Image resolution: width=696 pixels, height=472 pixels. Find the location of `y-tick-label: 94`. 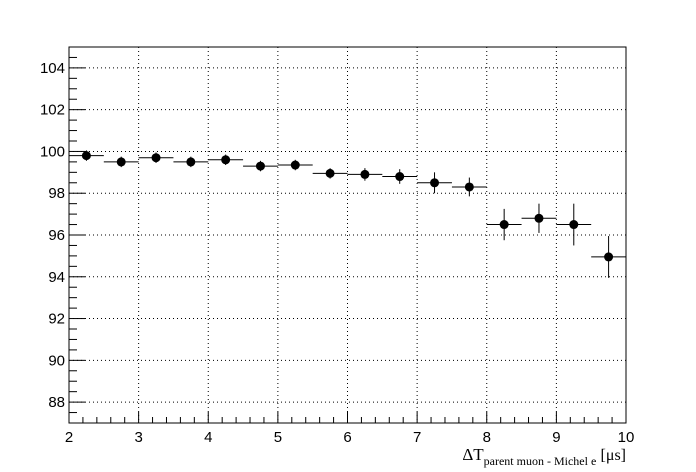

y-tick-label: 94 is located at coordinates (56, 277).